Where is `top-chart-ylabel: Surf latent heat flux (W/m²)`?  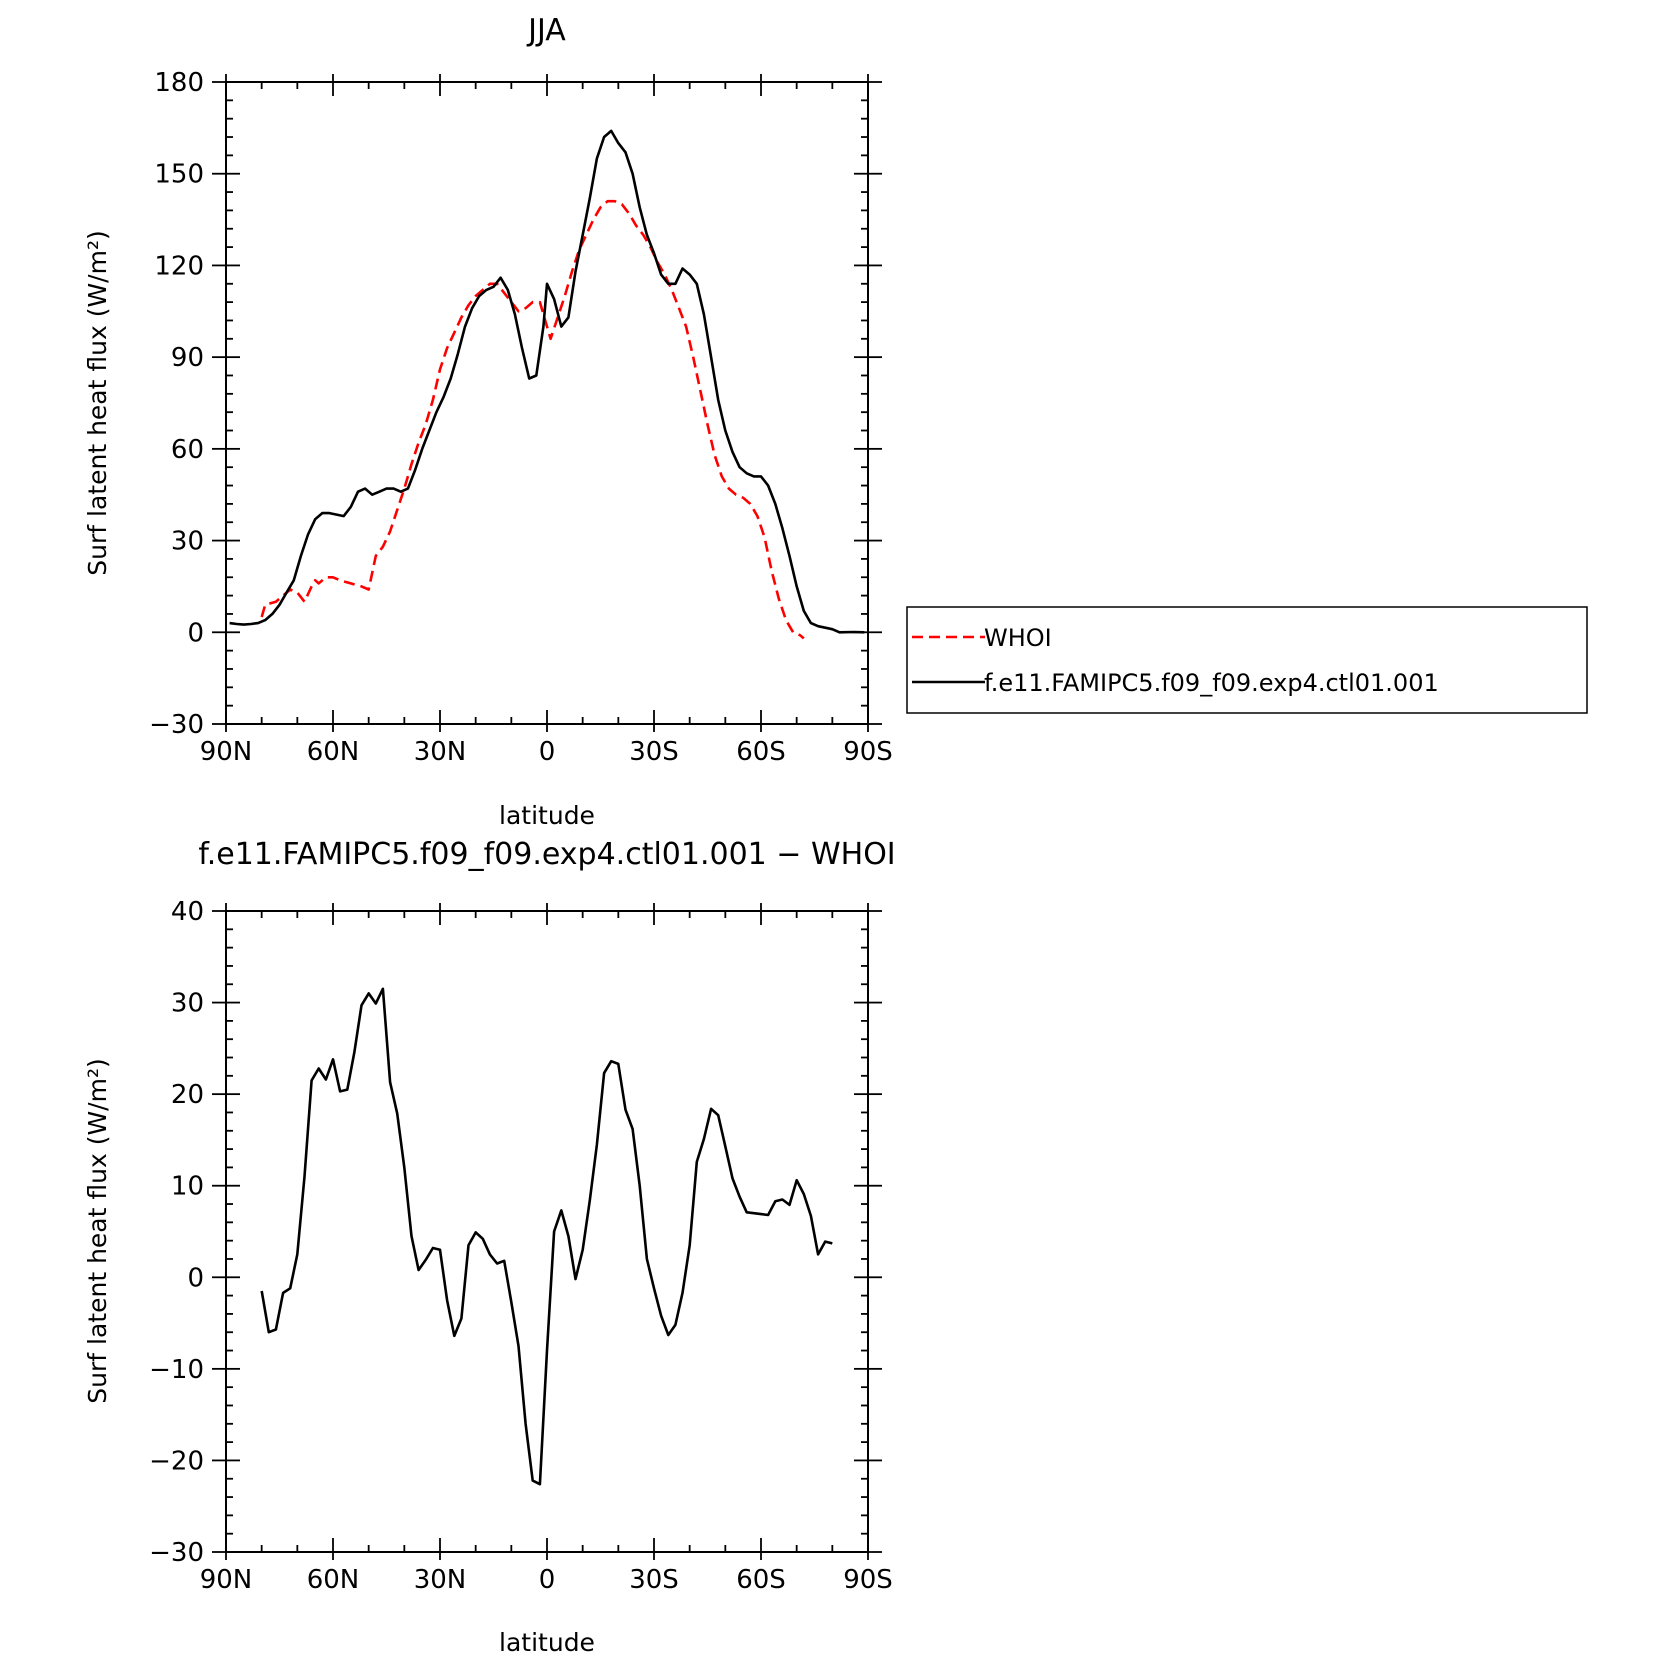
top-chart-ylabel: Surf latent heat flux (W/m²) is located at coordinates (97, 402).